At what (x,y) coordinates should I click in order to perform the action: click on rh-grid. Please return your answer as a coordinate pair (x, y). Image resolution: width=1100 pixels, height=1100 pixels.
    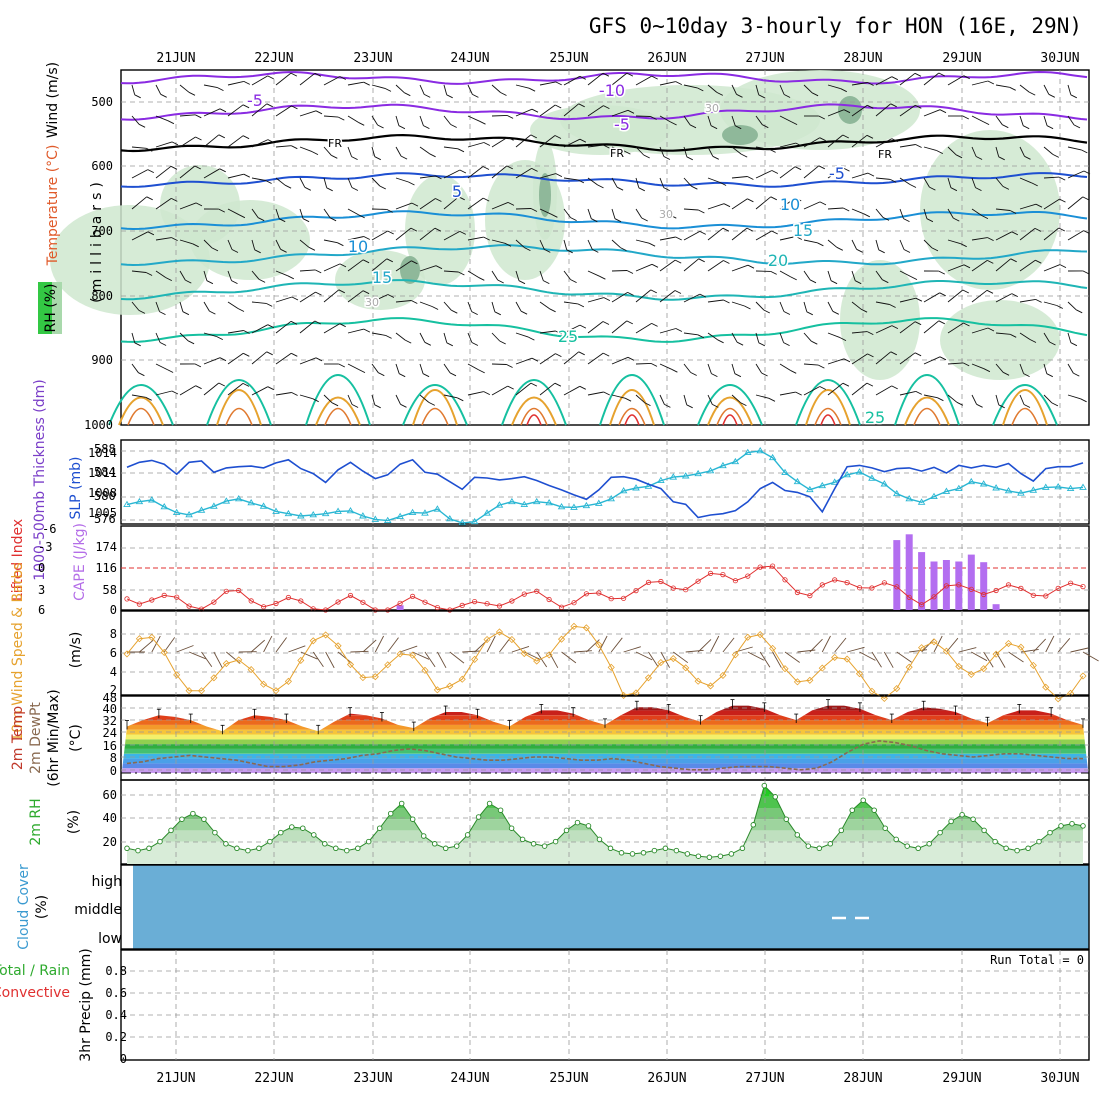
    Looking at the image, I should click on (605, 822).